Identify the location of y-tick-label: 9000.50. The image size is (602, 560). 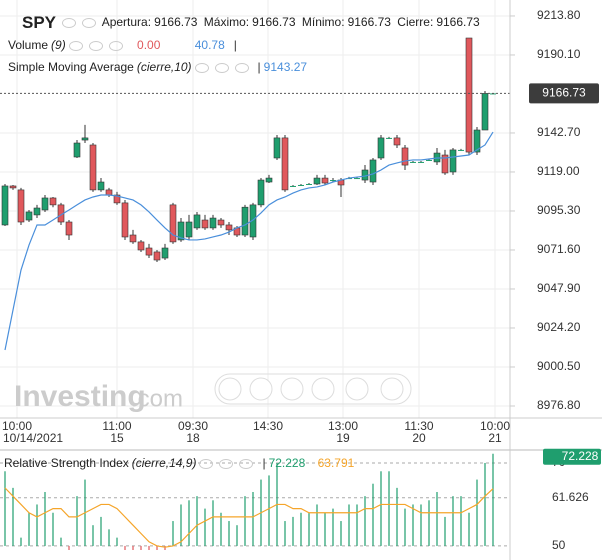
(559, 366).